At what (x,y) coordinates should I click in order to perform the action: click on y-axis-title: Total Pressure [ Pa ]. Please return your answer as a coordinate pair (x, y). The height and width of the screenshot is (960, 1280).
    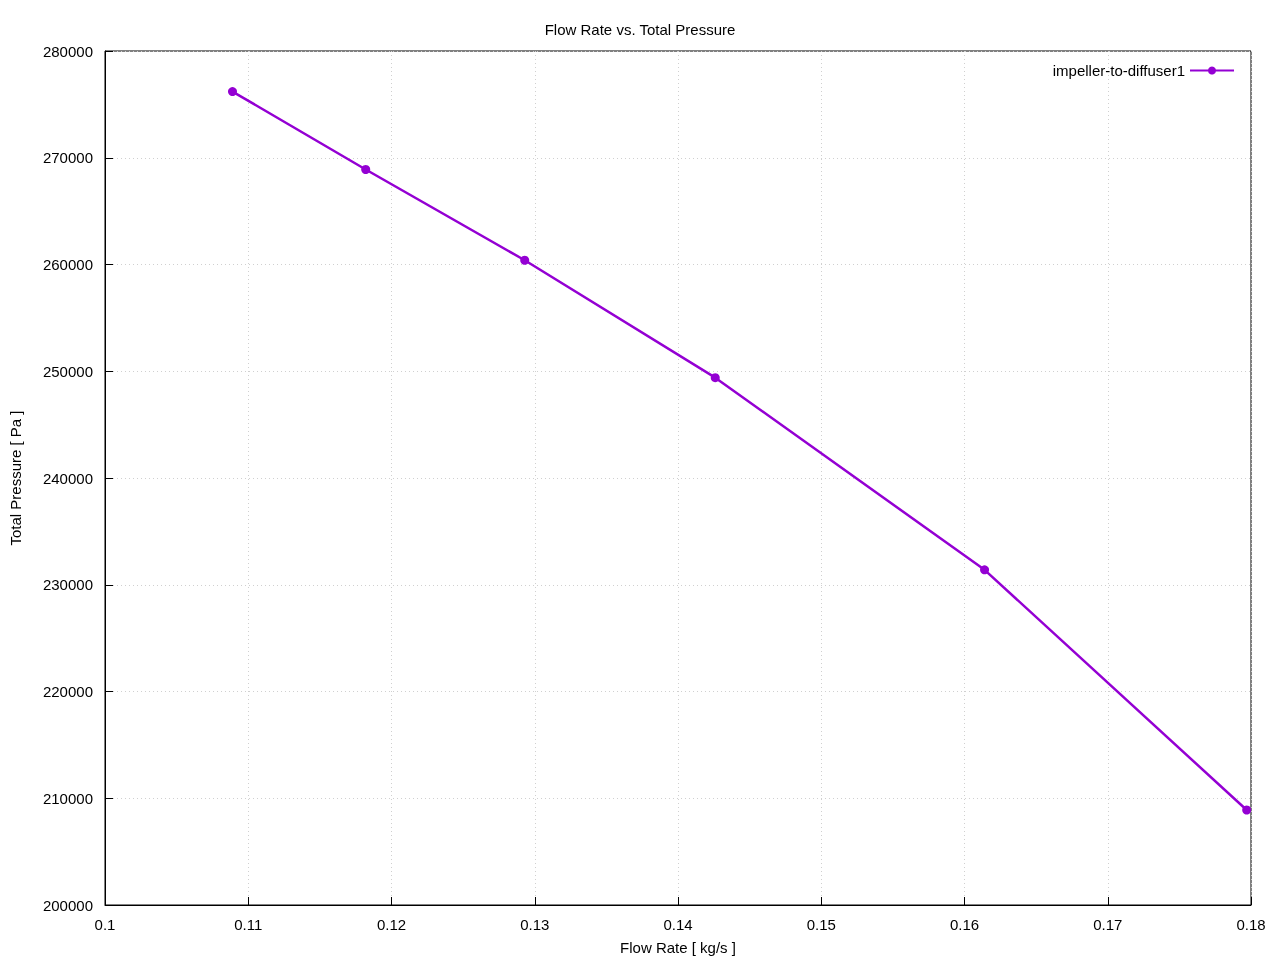
    Looking at the image, I should click on (15, 478).